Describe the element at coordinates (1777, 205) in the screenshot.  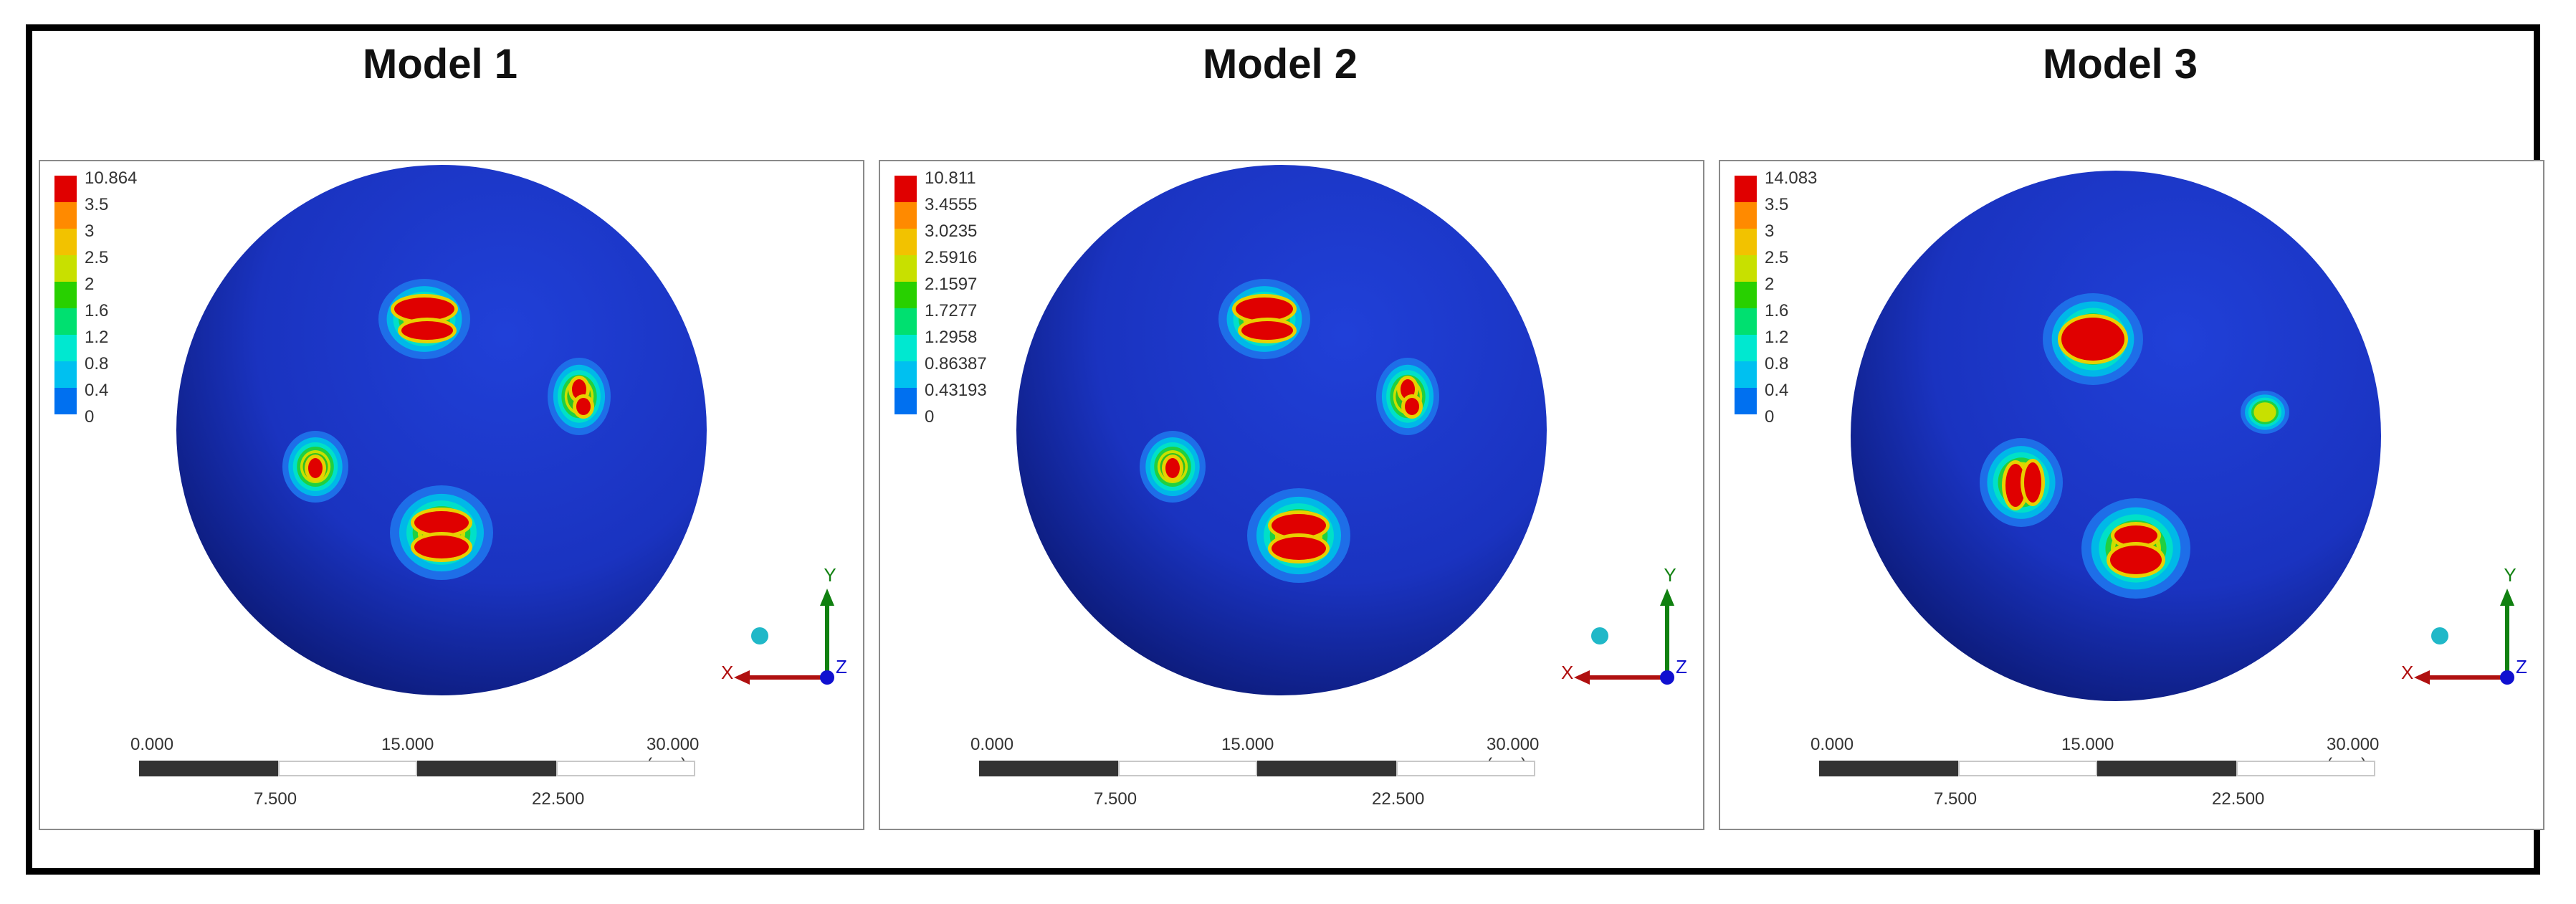
I see `legend-label: 3.5` at that location.